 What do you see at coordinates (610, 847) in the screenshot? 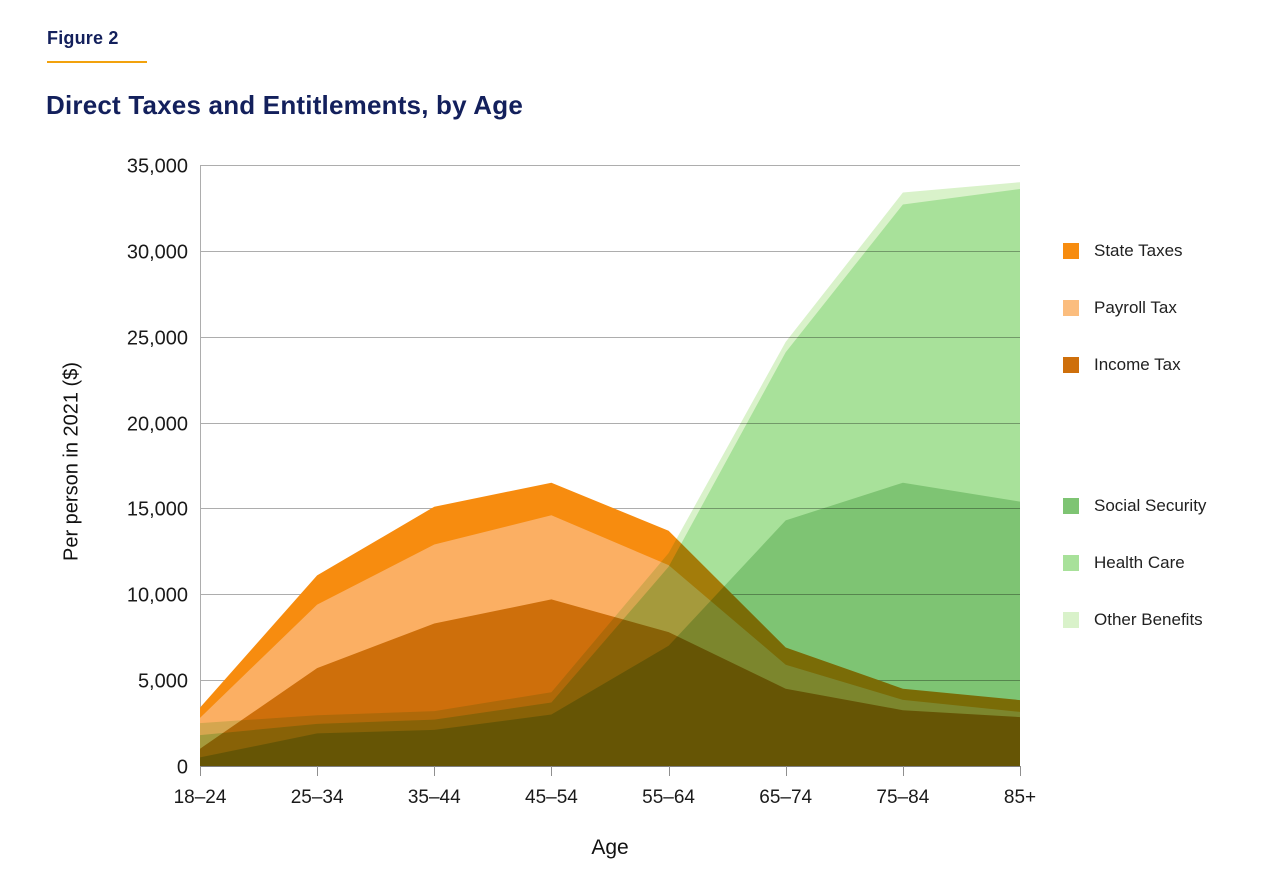
I see `x-axis-title: Age` at bounding box center [610, 847].